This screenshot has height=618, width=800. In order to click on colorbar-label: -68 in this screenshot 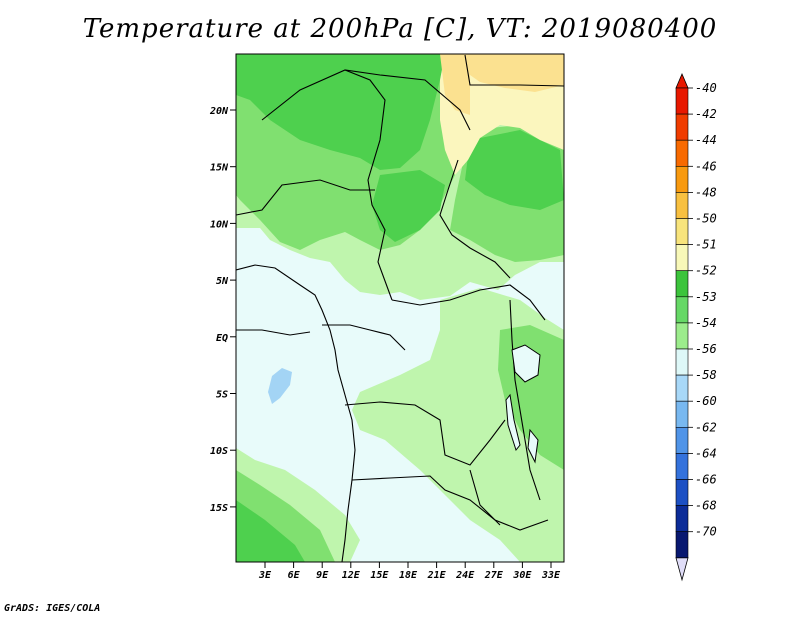, I will do `click(706, 506)`.